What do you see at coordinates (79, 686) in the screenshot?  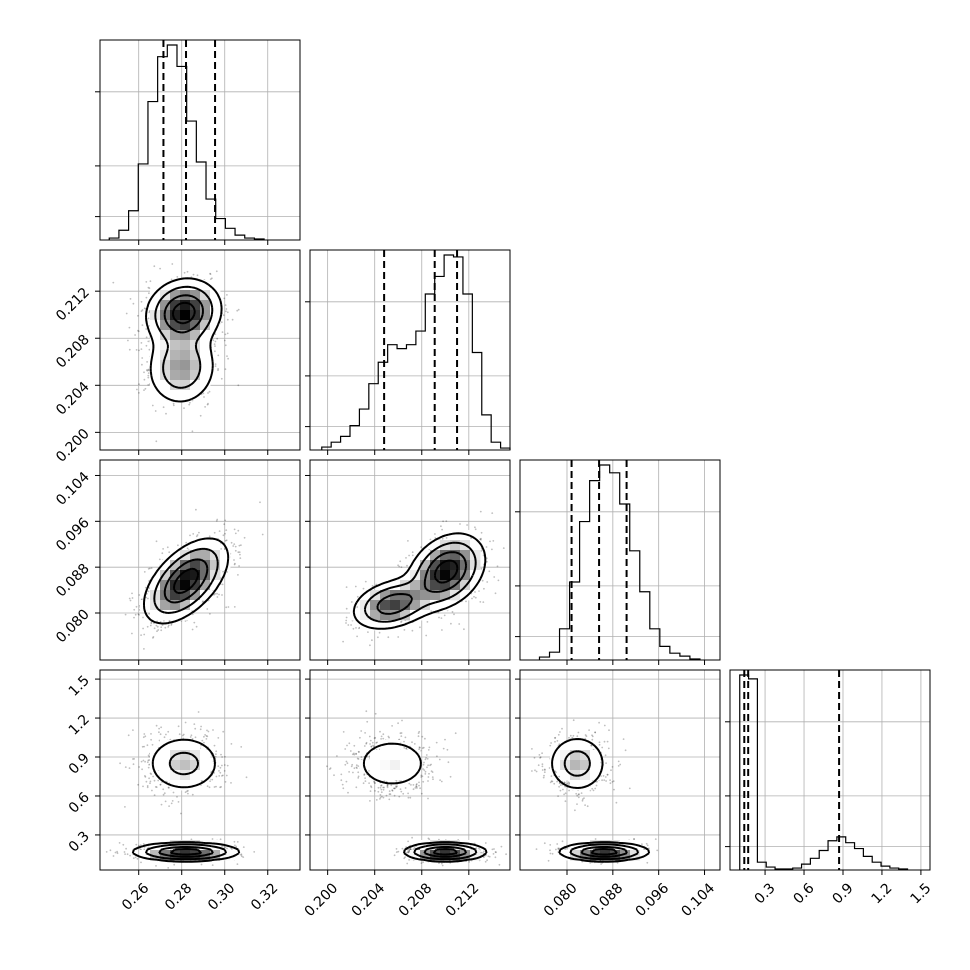 I see `y-tick-label: 1.5` at bounding box center [79, 686].